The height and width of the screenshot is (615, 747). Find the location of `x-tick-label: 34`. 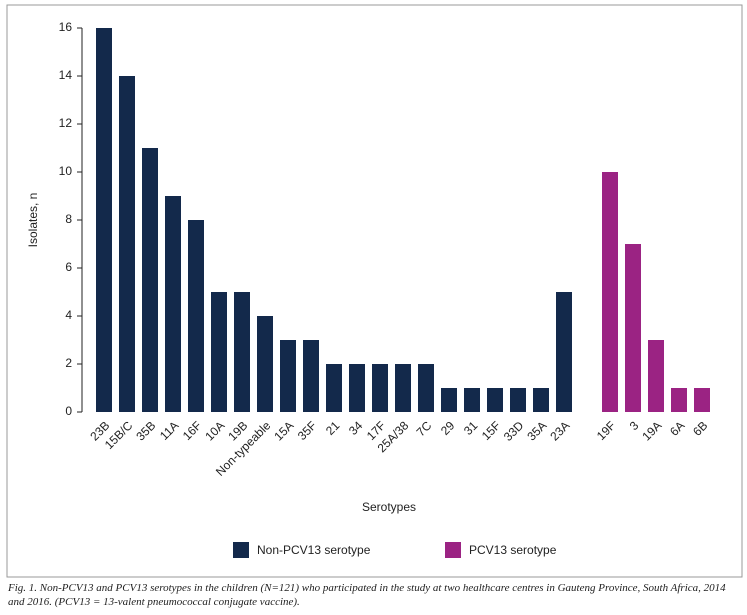

x-tick-label: 34 is located at coordinates (356, 428).